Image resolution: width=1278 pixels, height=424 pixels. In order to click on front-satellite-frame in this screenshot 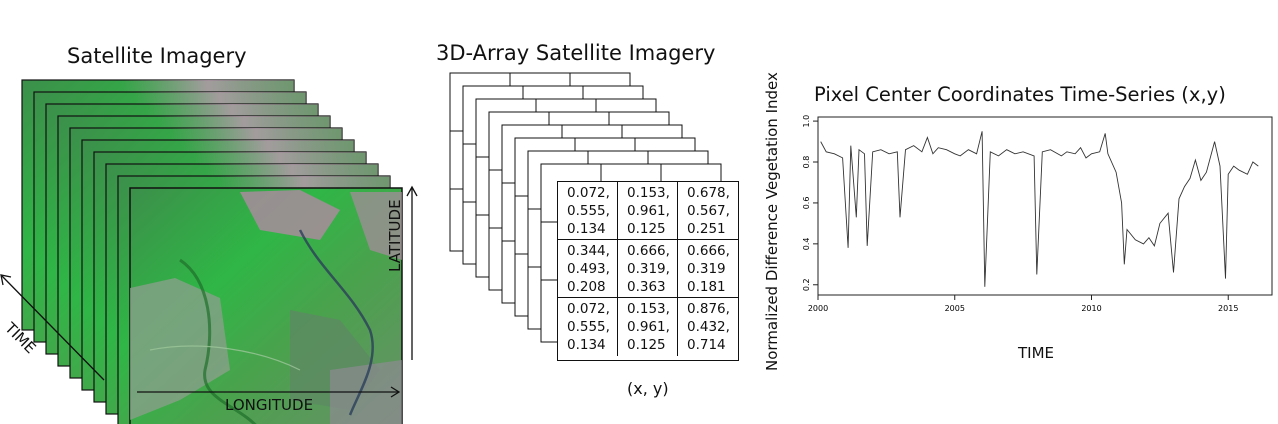, I will do `click(266, 305)`.